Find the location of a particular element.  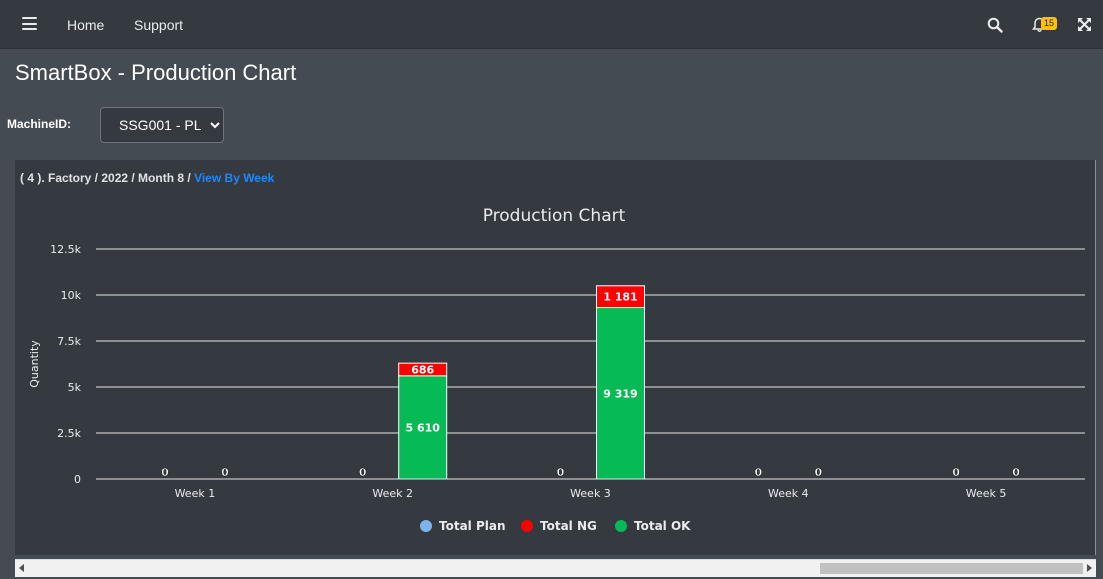

x-tick-label: Week 2 is located at coordinates (392, 493).